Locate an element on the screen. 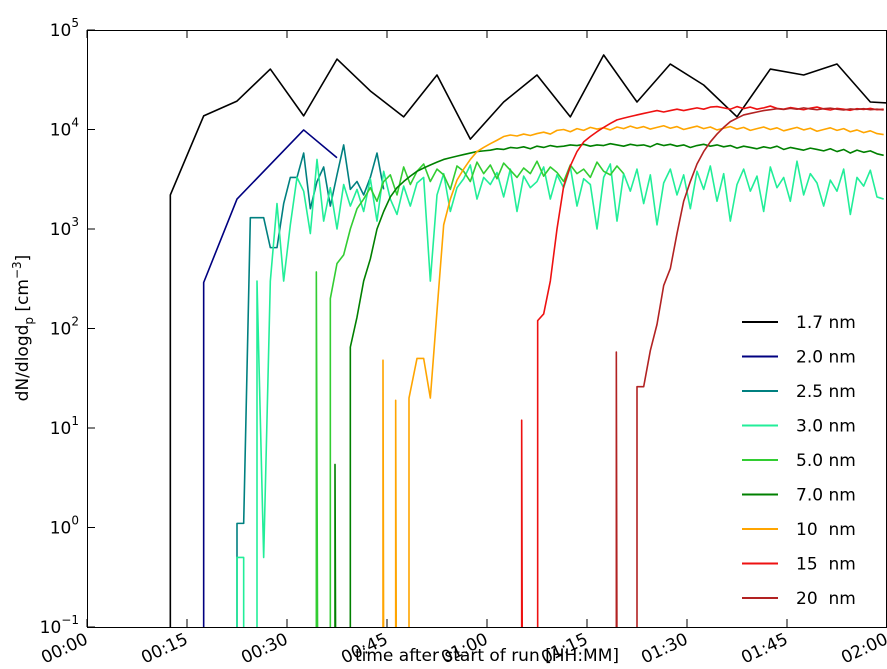  legend-label: 3.0 nm is located at coordinates (826, 427).